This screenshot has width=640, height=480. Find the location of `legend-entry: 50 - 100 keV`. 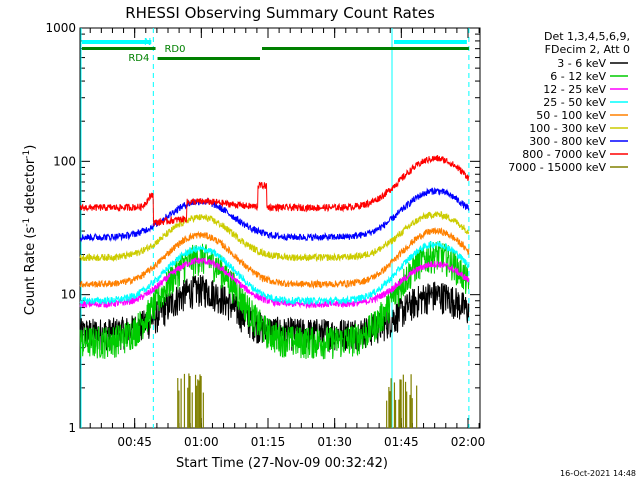

legend-entry: 50 - 100 keV is located at coordinates (571, 115).